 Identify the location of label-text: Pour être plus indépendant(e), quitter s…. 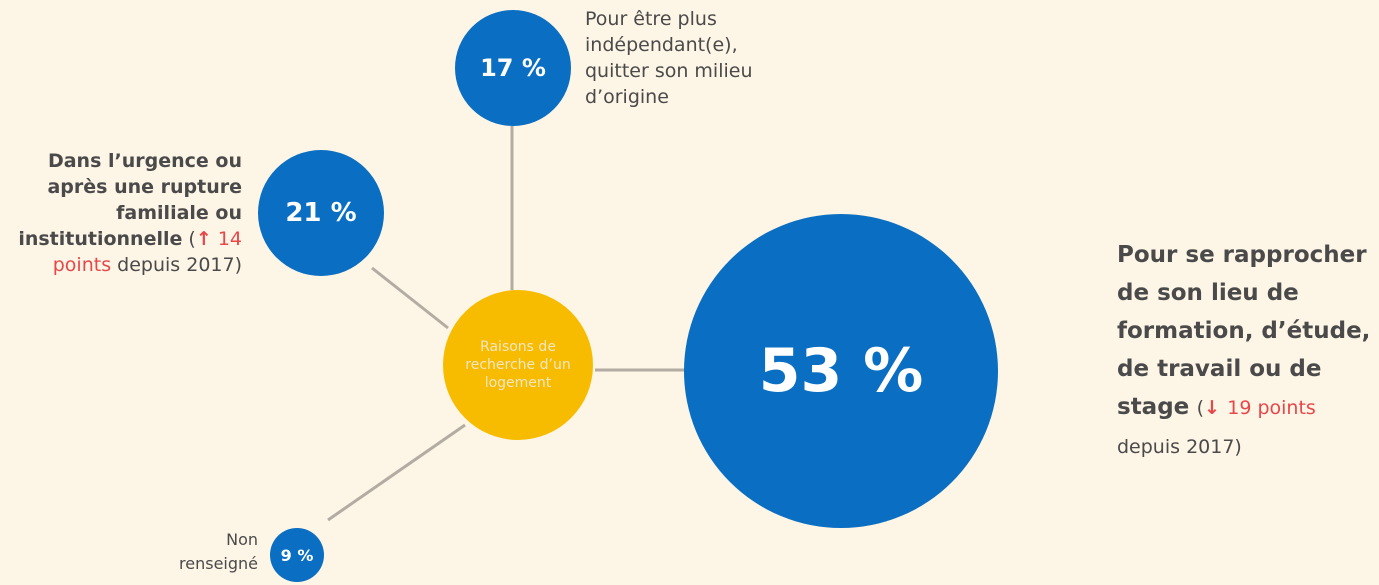
(669, 58).